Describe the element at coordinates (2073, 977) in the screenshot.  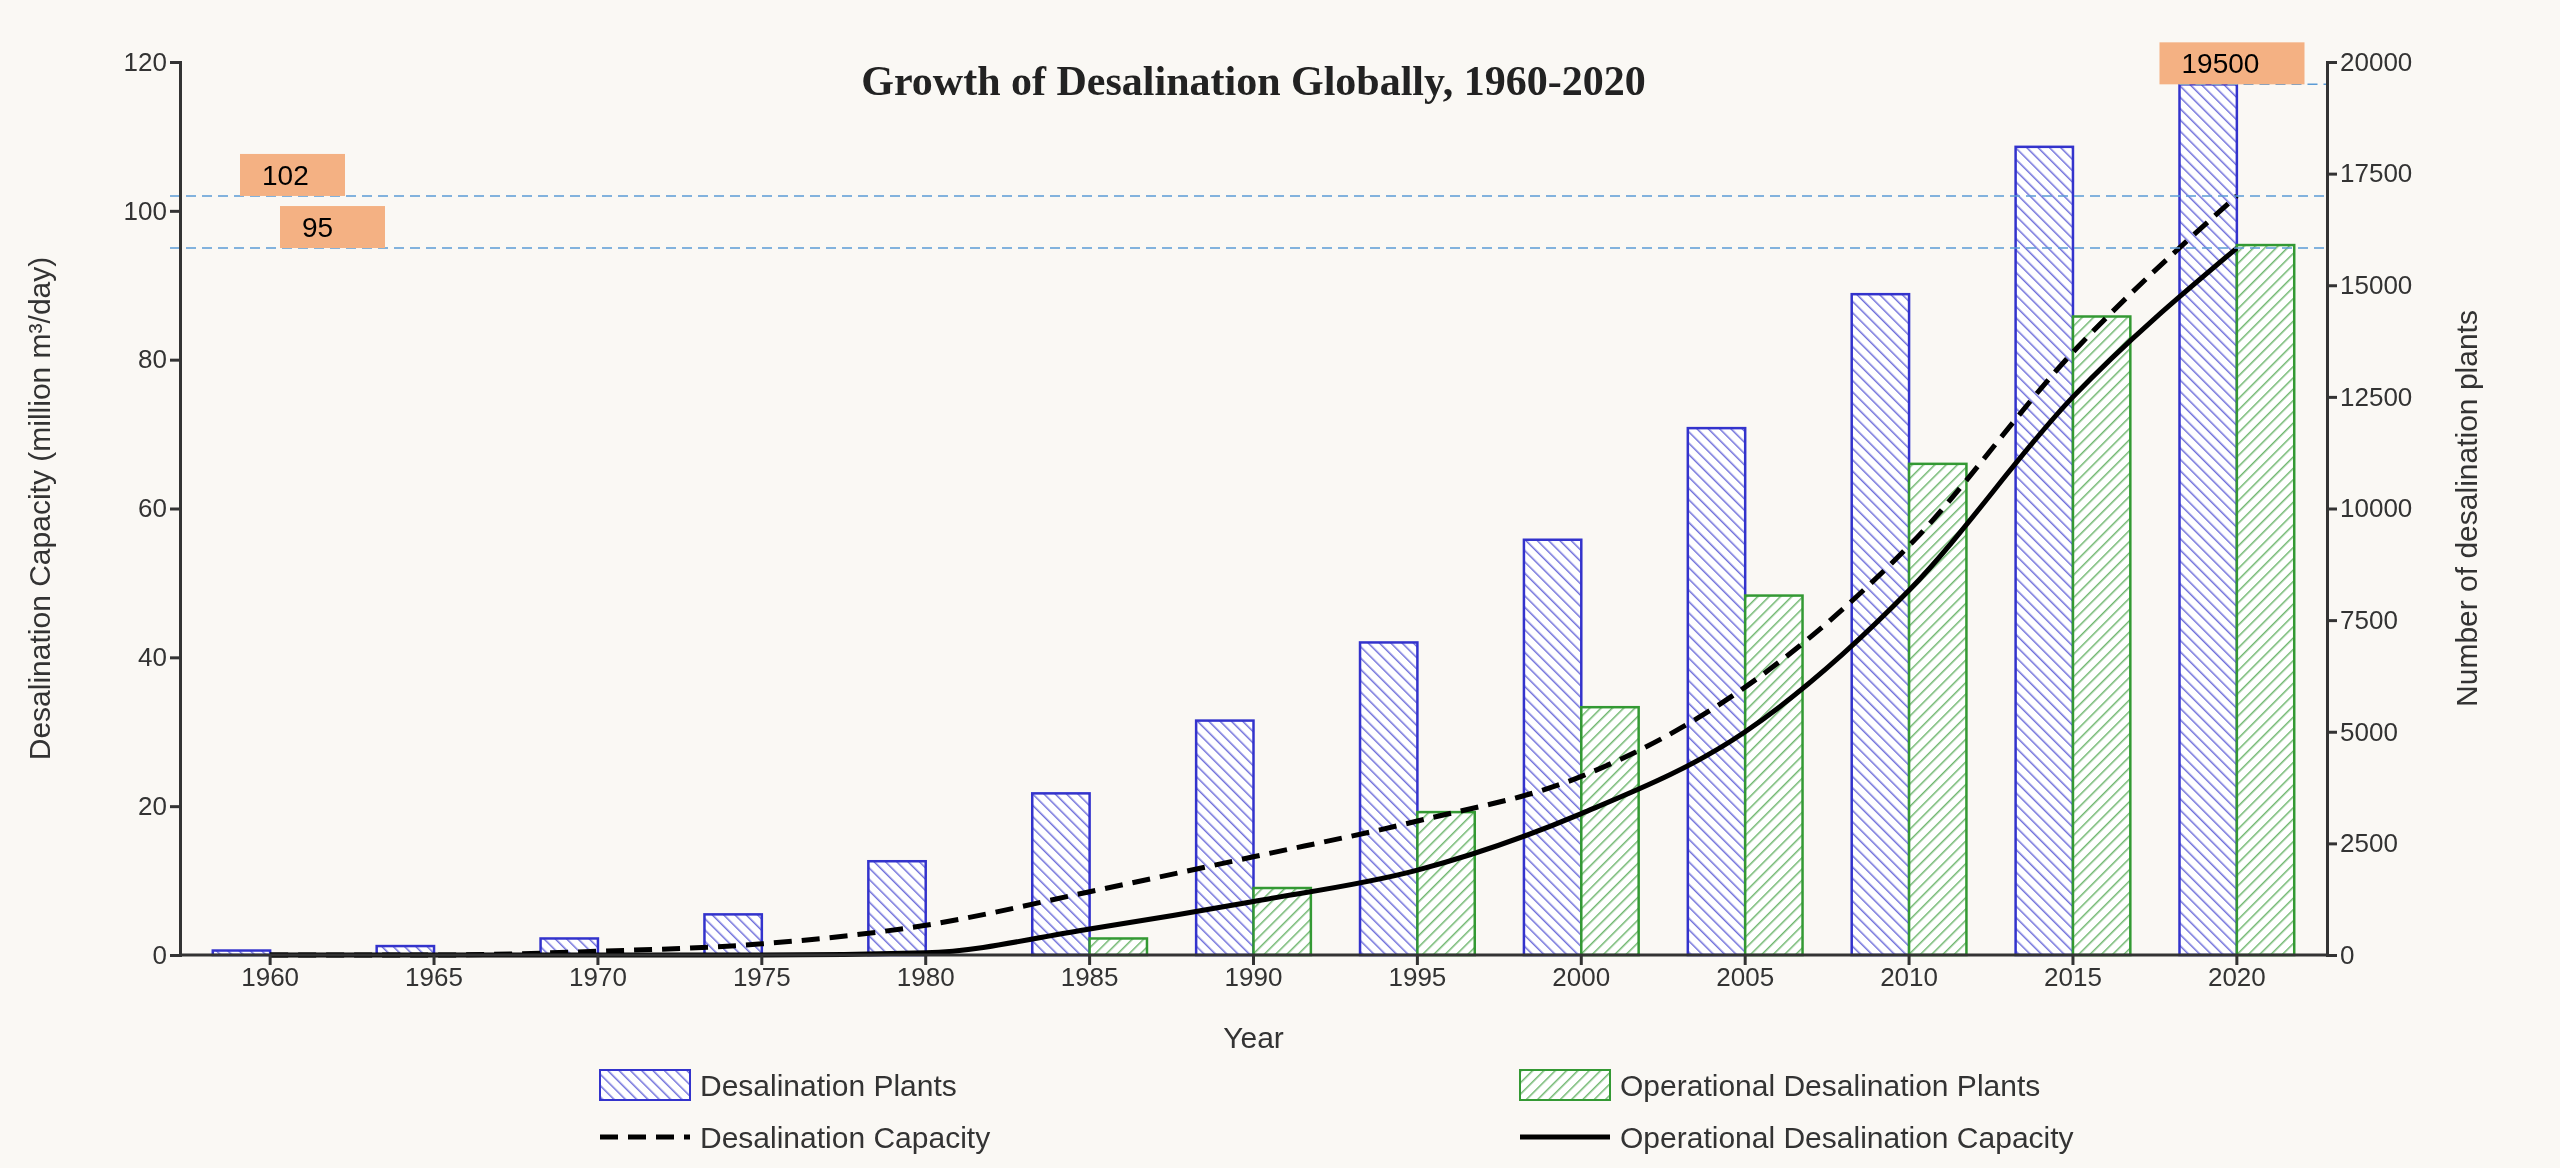
I see `x-tick-label: 2015` at that location.